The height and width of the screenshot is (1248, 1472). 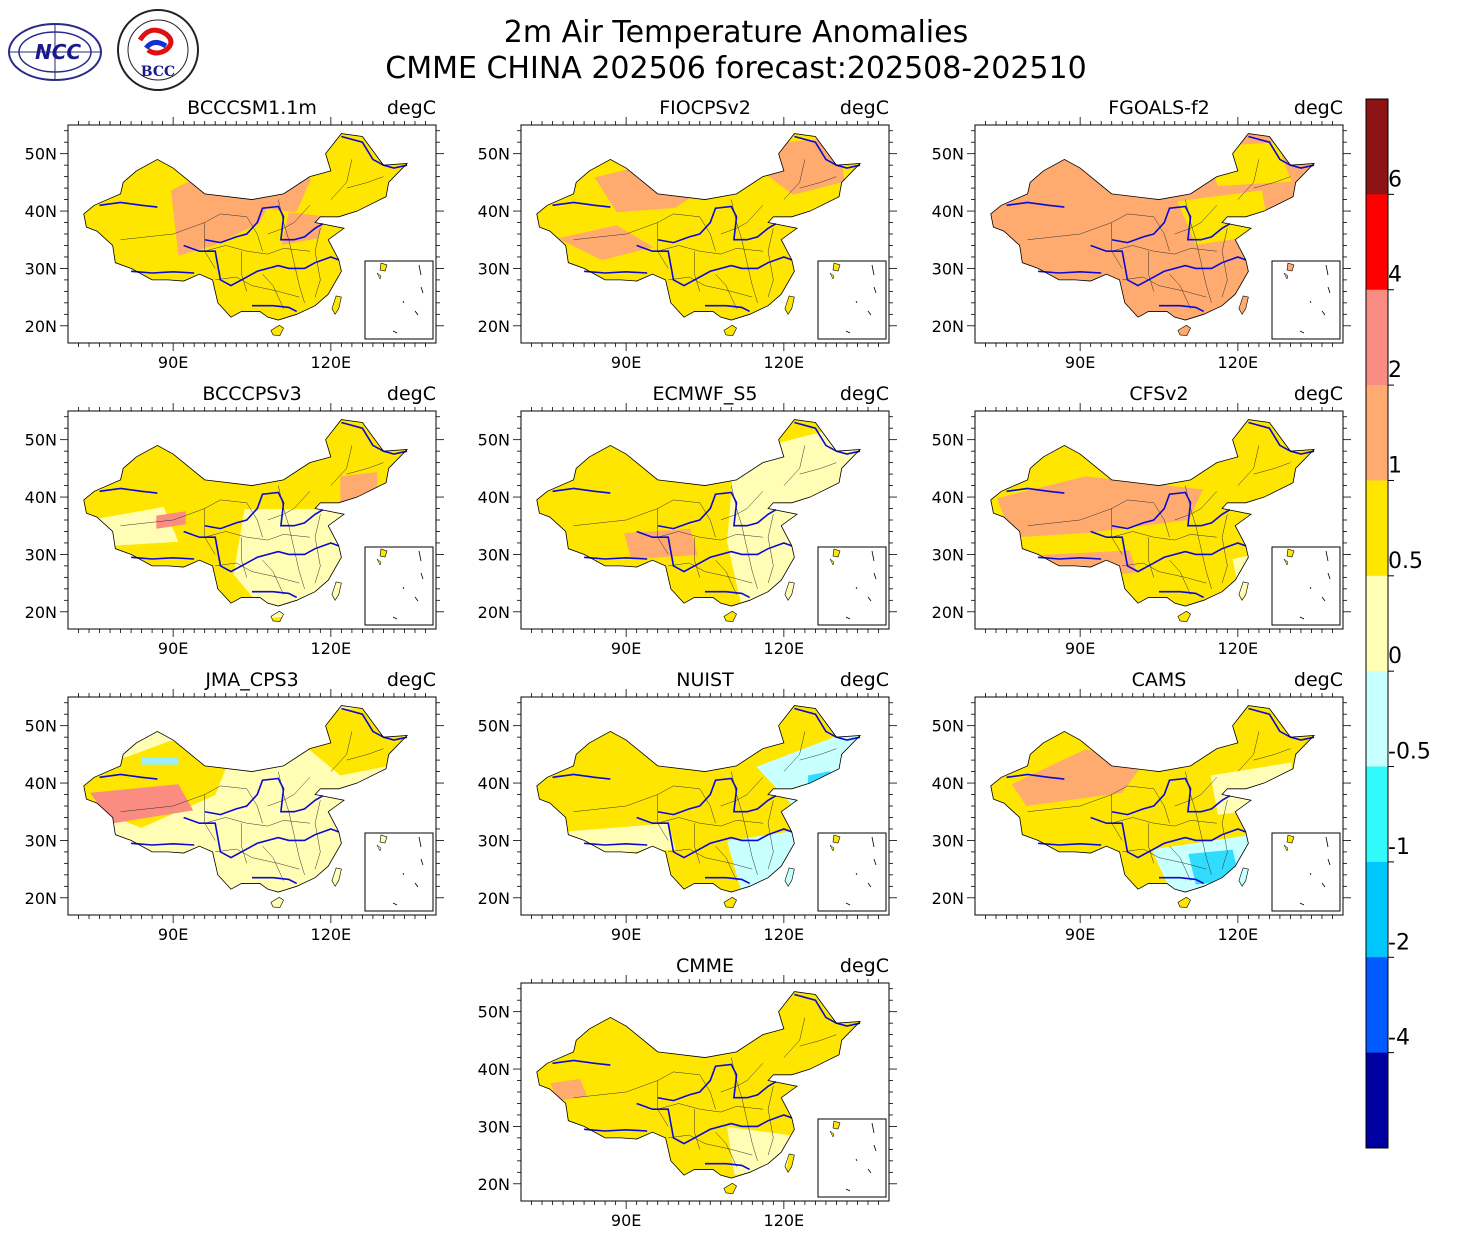 I want to click on panel-title: FGOALS-f2, so click(x=1159, y=108).